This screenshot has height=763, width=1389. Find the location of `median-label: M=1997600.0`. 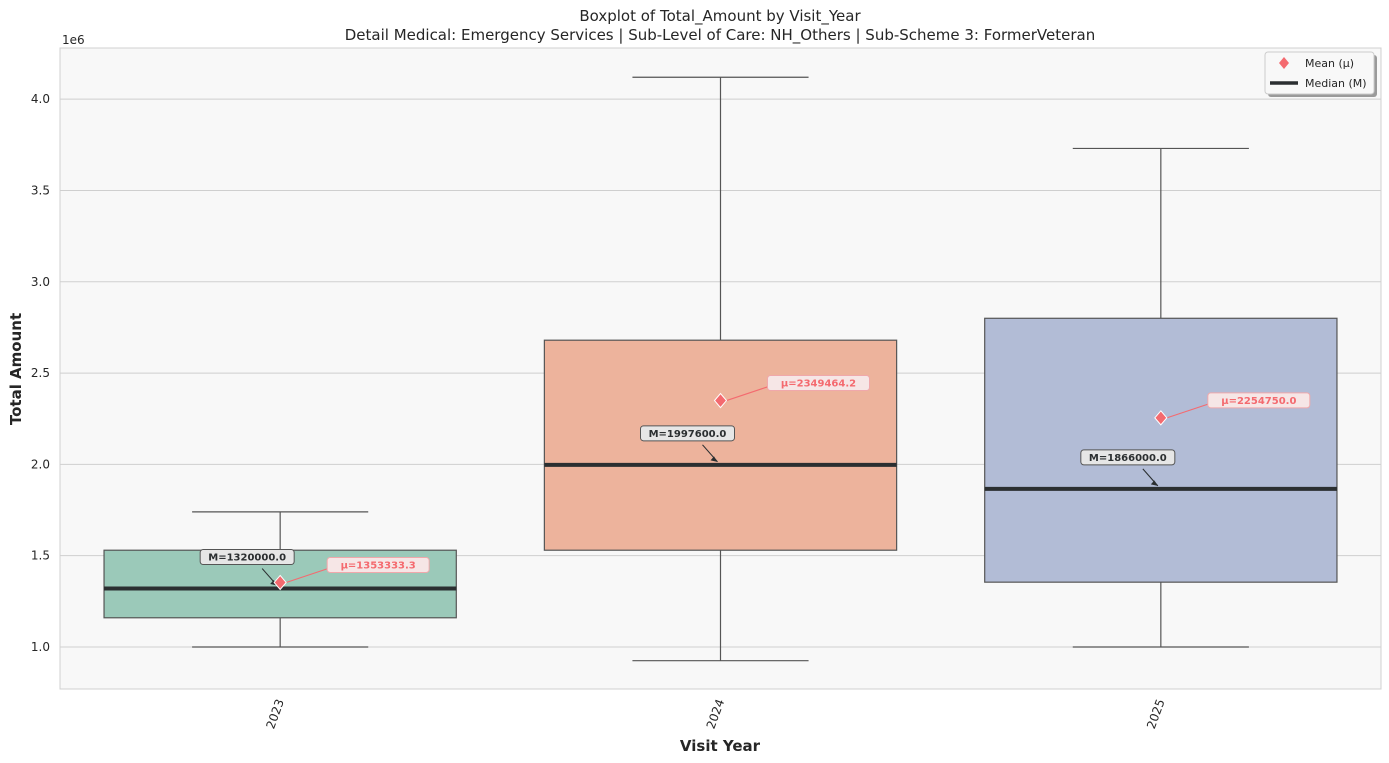

median-label: M=1997600.0 is located at coordinates (688, 434).